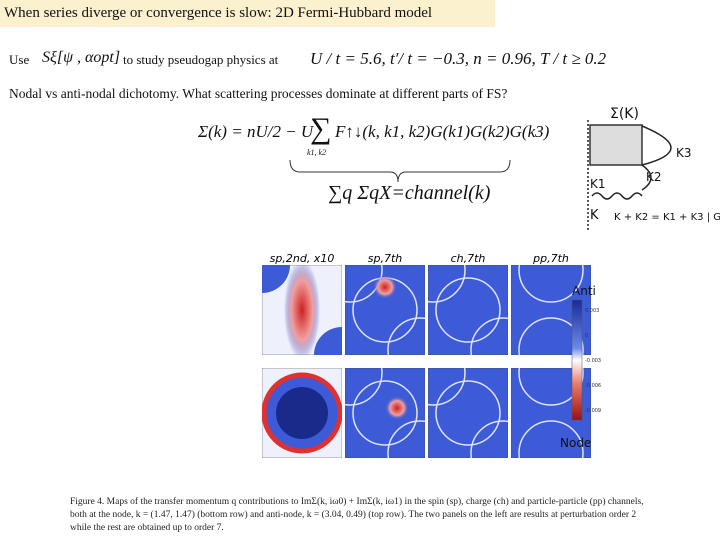  Describe the element at coordinates (409, 193) in the screenshot. I see `channel-sum: ∑q ΣqX=channel(k)` at that location.